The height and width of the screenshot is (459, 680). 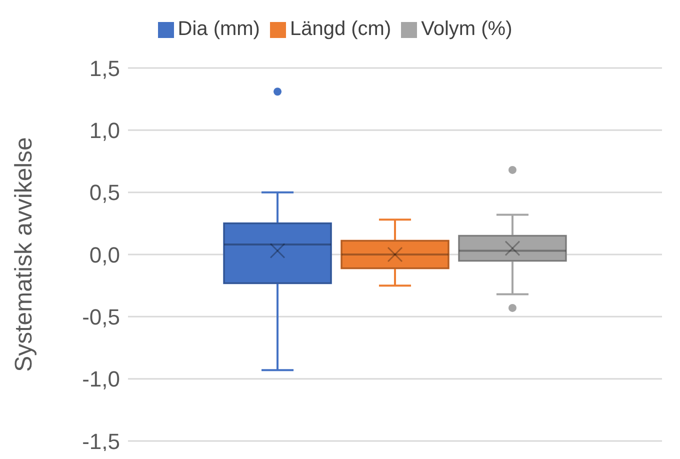 What do you see at coordinates (104, 130) in the screenshot?
I see `y-tick-label: 1,0` at bounding box center [104, 130].